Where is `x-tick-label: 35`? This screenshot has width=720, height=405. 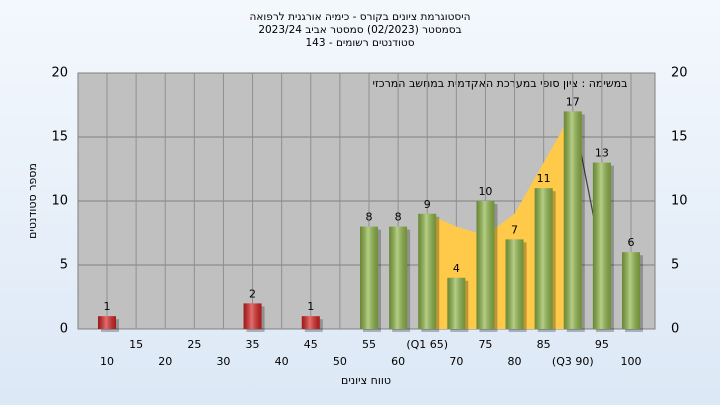
x-tick-label: 35 is located at coordinates (253, 344).